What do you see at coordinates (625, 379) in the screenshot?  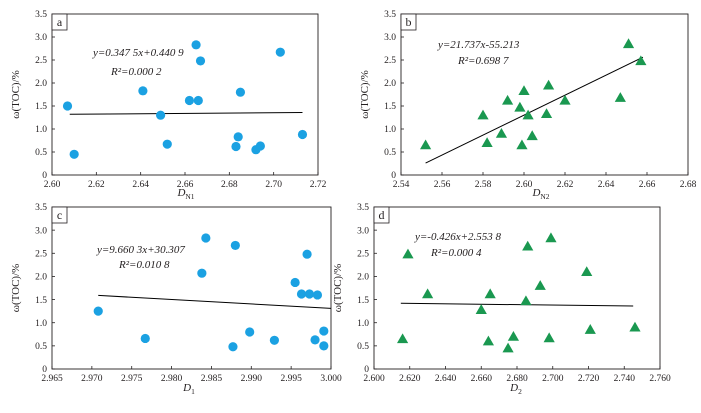 I see `x-tick-label: 2.740` at bounding box center [625, 379].